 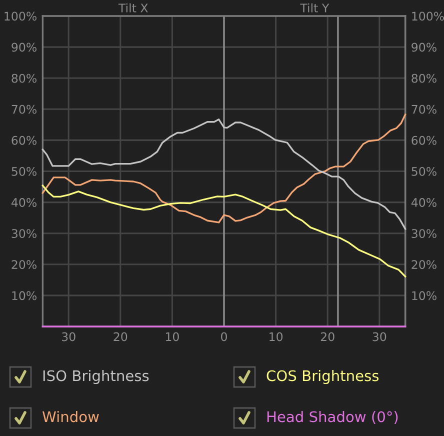 What do you see at coordinates (428, 16) in the screenshot?
I see `y2-tick-label: 100%` at bounding box center [428, 16].